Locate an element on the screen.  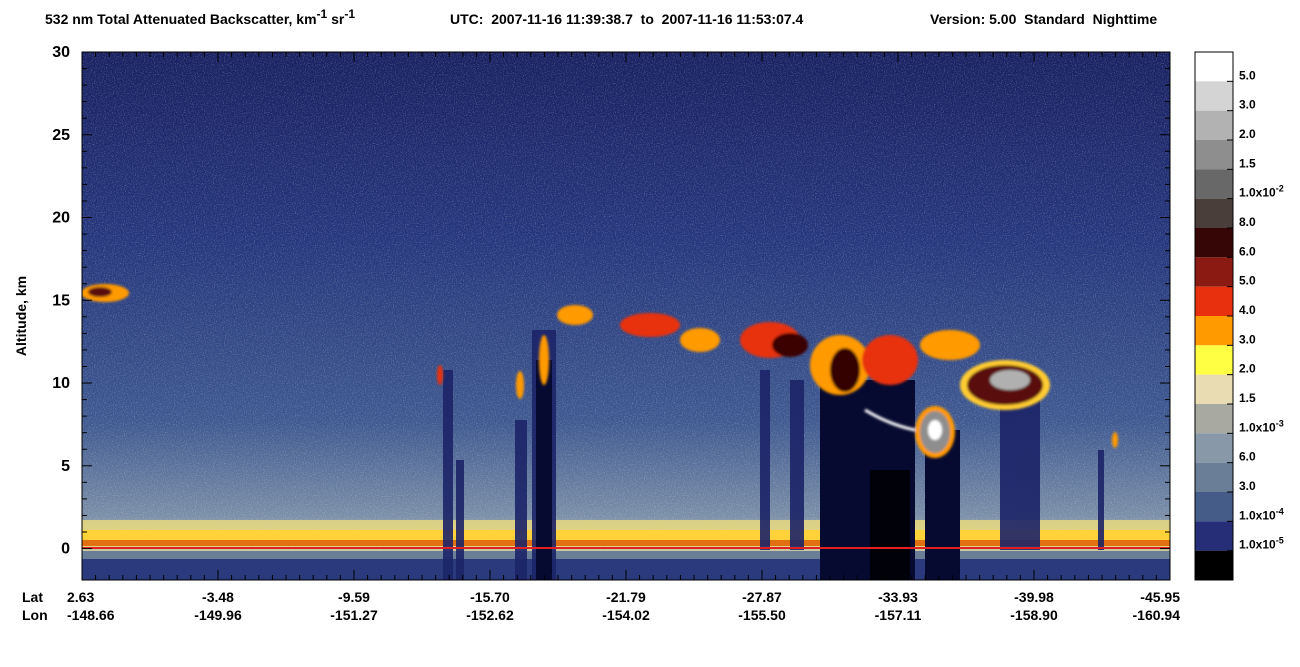
y-tick-label: 15 is located at coordinates (61, 300).